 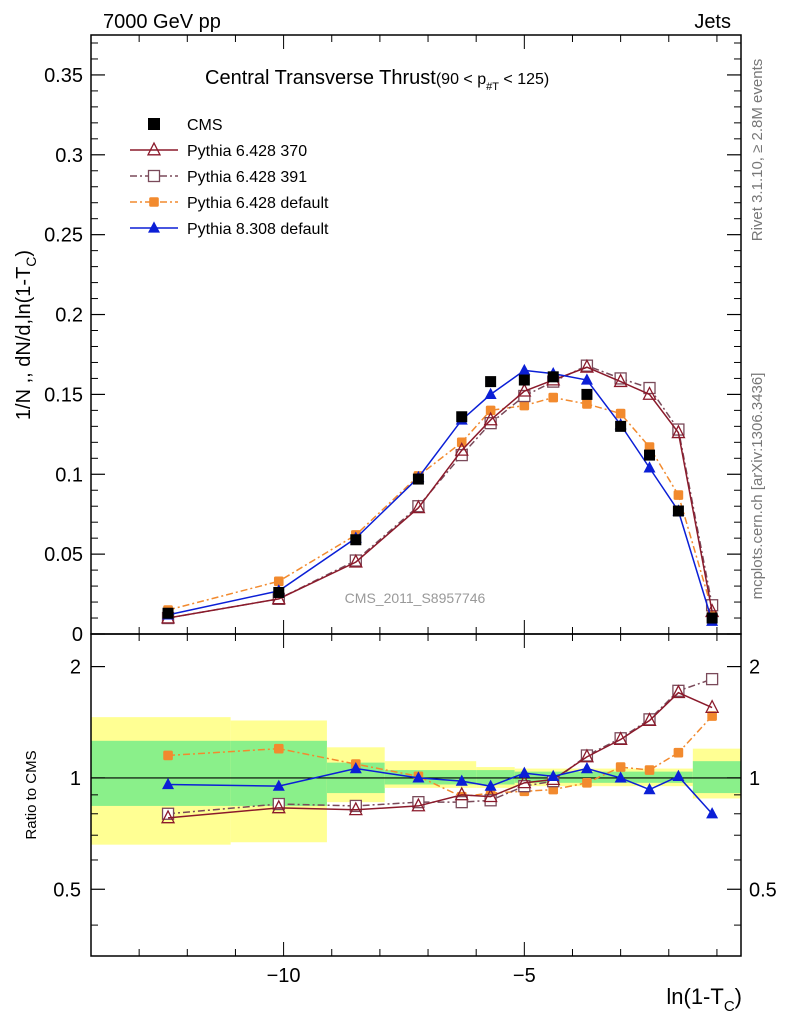 What do you see at coordinates (67, 890) in the screenshot?
I see `ratio-y-tick-label: 0.5` at bounding box center [67, 890].